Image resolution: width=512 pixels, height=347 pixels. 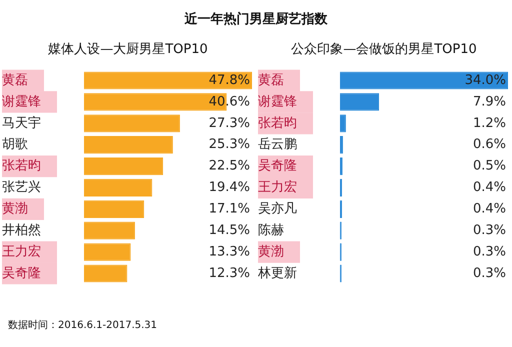 I want to click on y-tick-label: 马天宇, so click(x=21, y=122).